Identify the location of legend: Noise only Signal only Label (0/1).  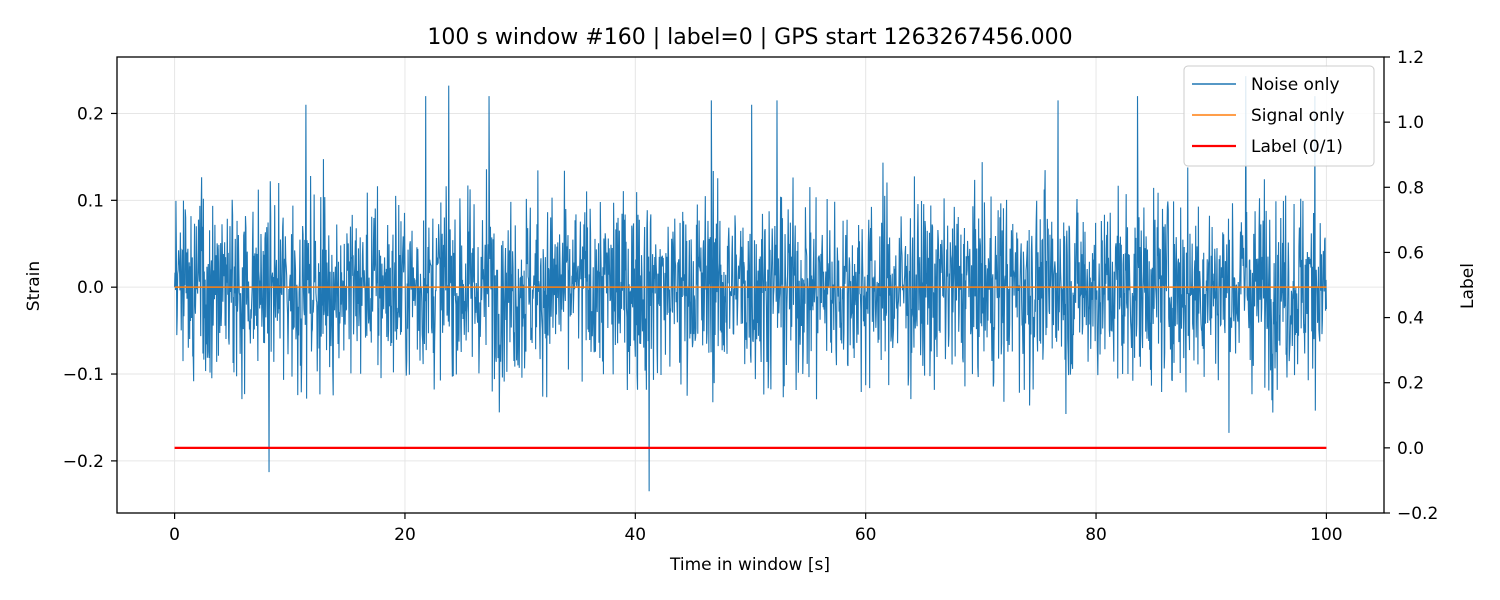
(1279, 116).